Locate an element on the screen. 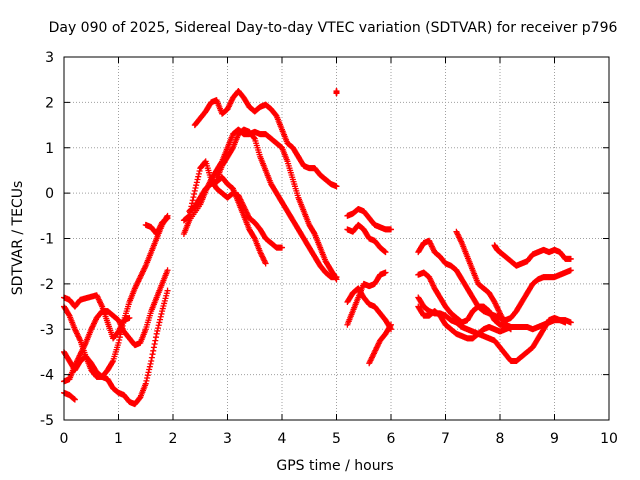 The image size is (640, 480). y-axis-label: SDTVAR / TECUs is located at coordinates (18, 238).